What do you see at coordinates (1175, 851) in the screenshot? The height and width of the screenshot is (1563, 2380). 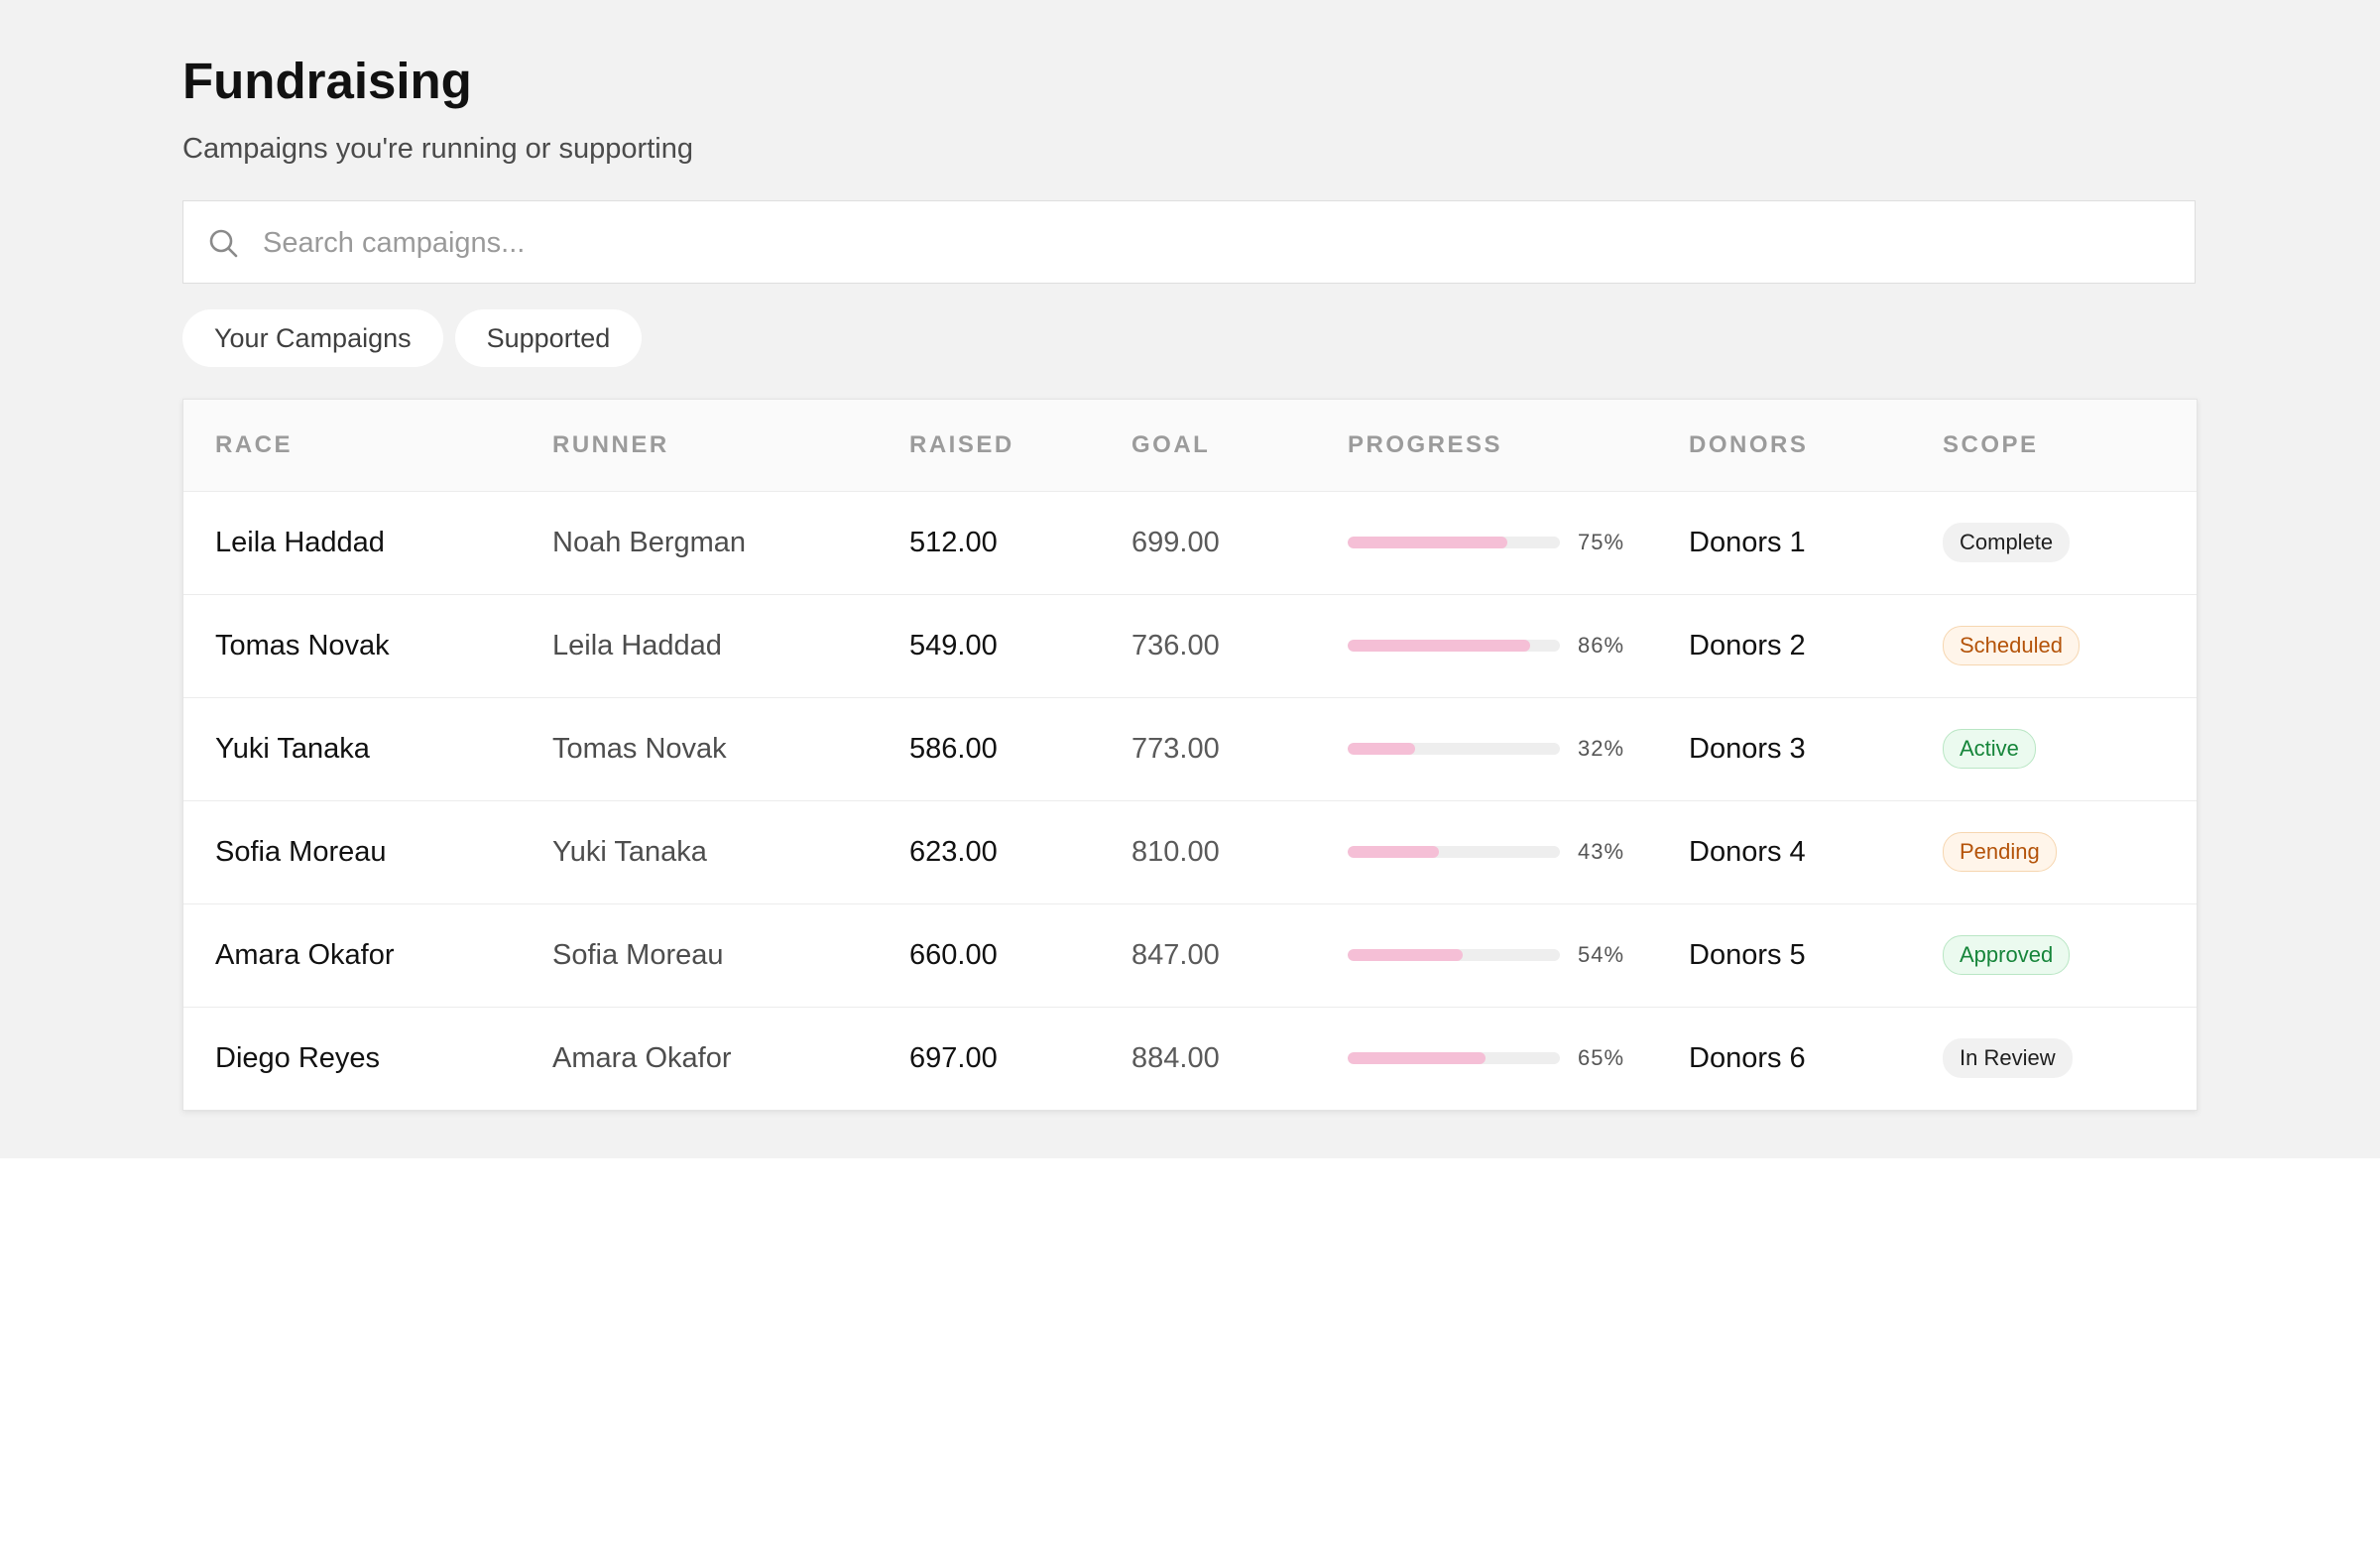 I see `goal-cell: 810.00` at bounding box center [1175, 851].